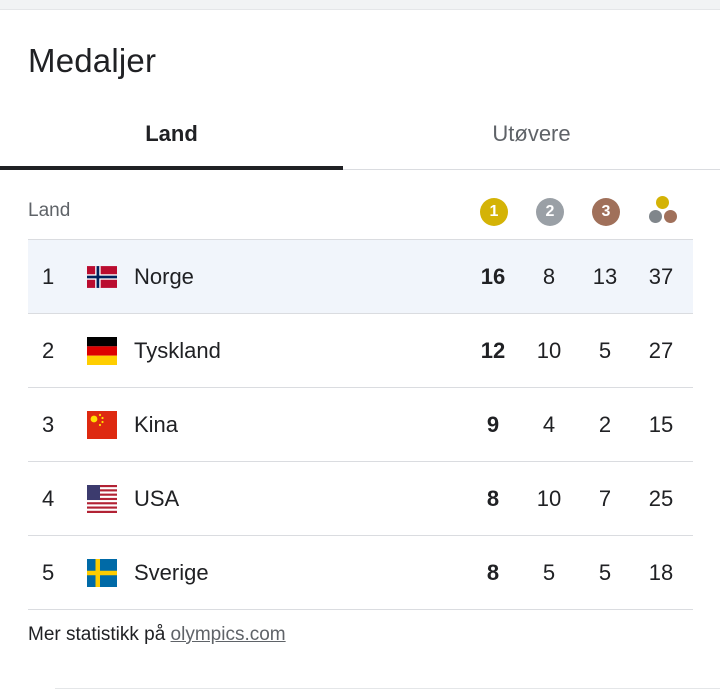 This screenshot has width=720, height=692. Describe the element at coordinates (48, 350) in the screenshot. I see `rank: 2` at that location.